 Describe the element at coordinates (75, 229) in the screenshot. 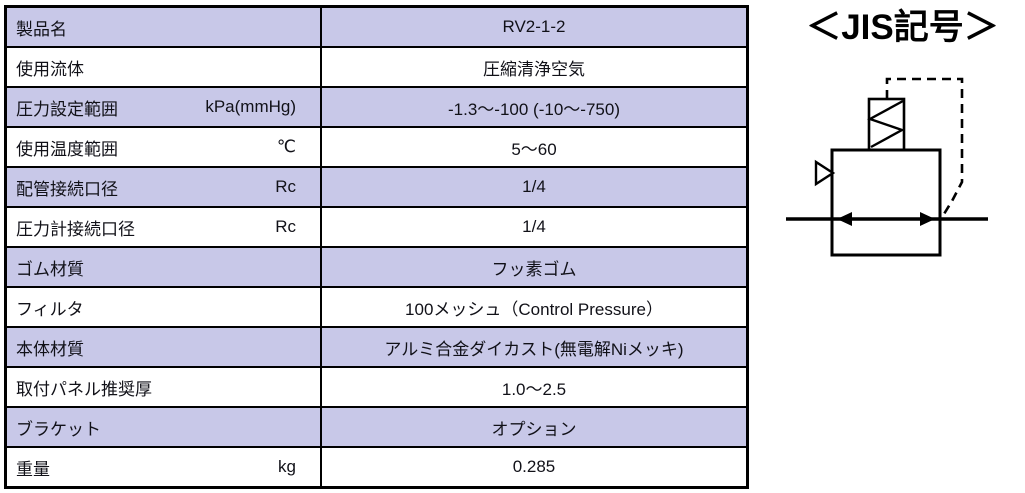

I see `row-label: 圧力計接続口径` at that location.